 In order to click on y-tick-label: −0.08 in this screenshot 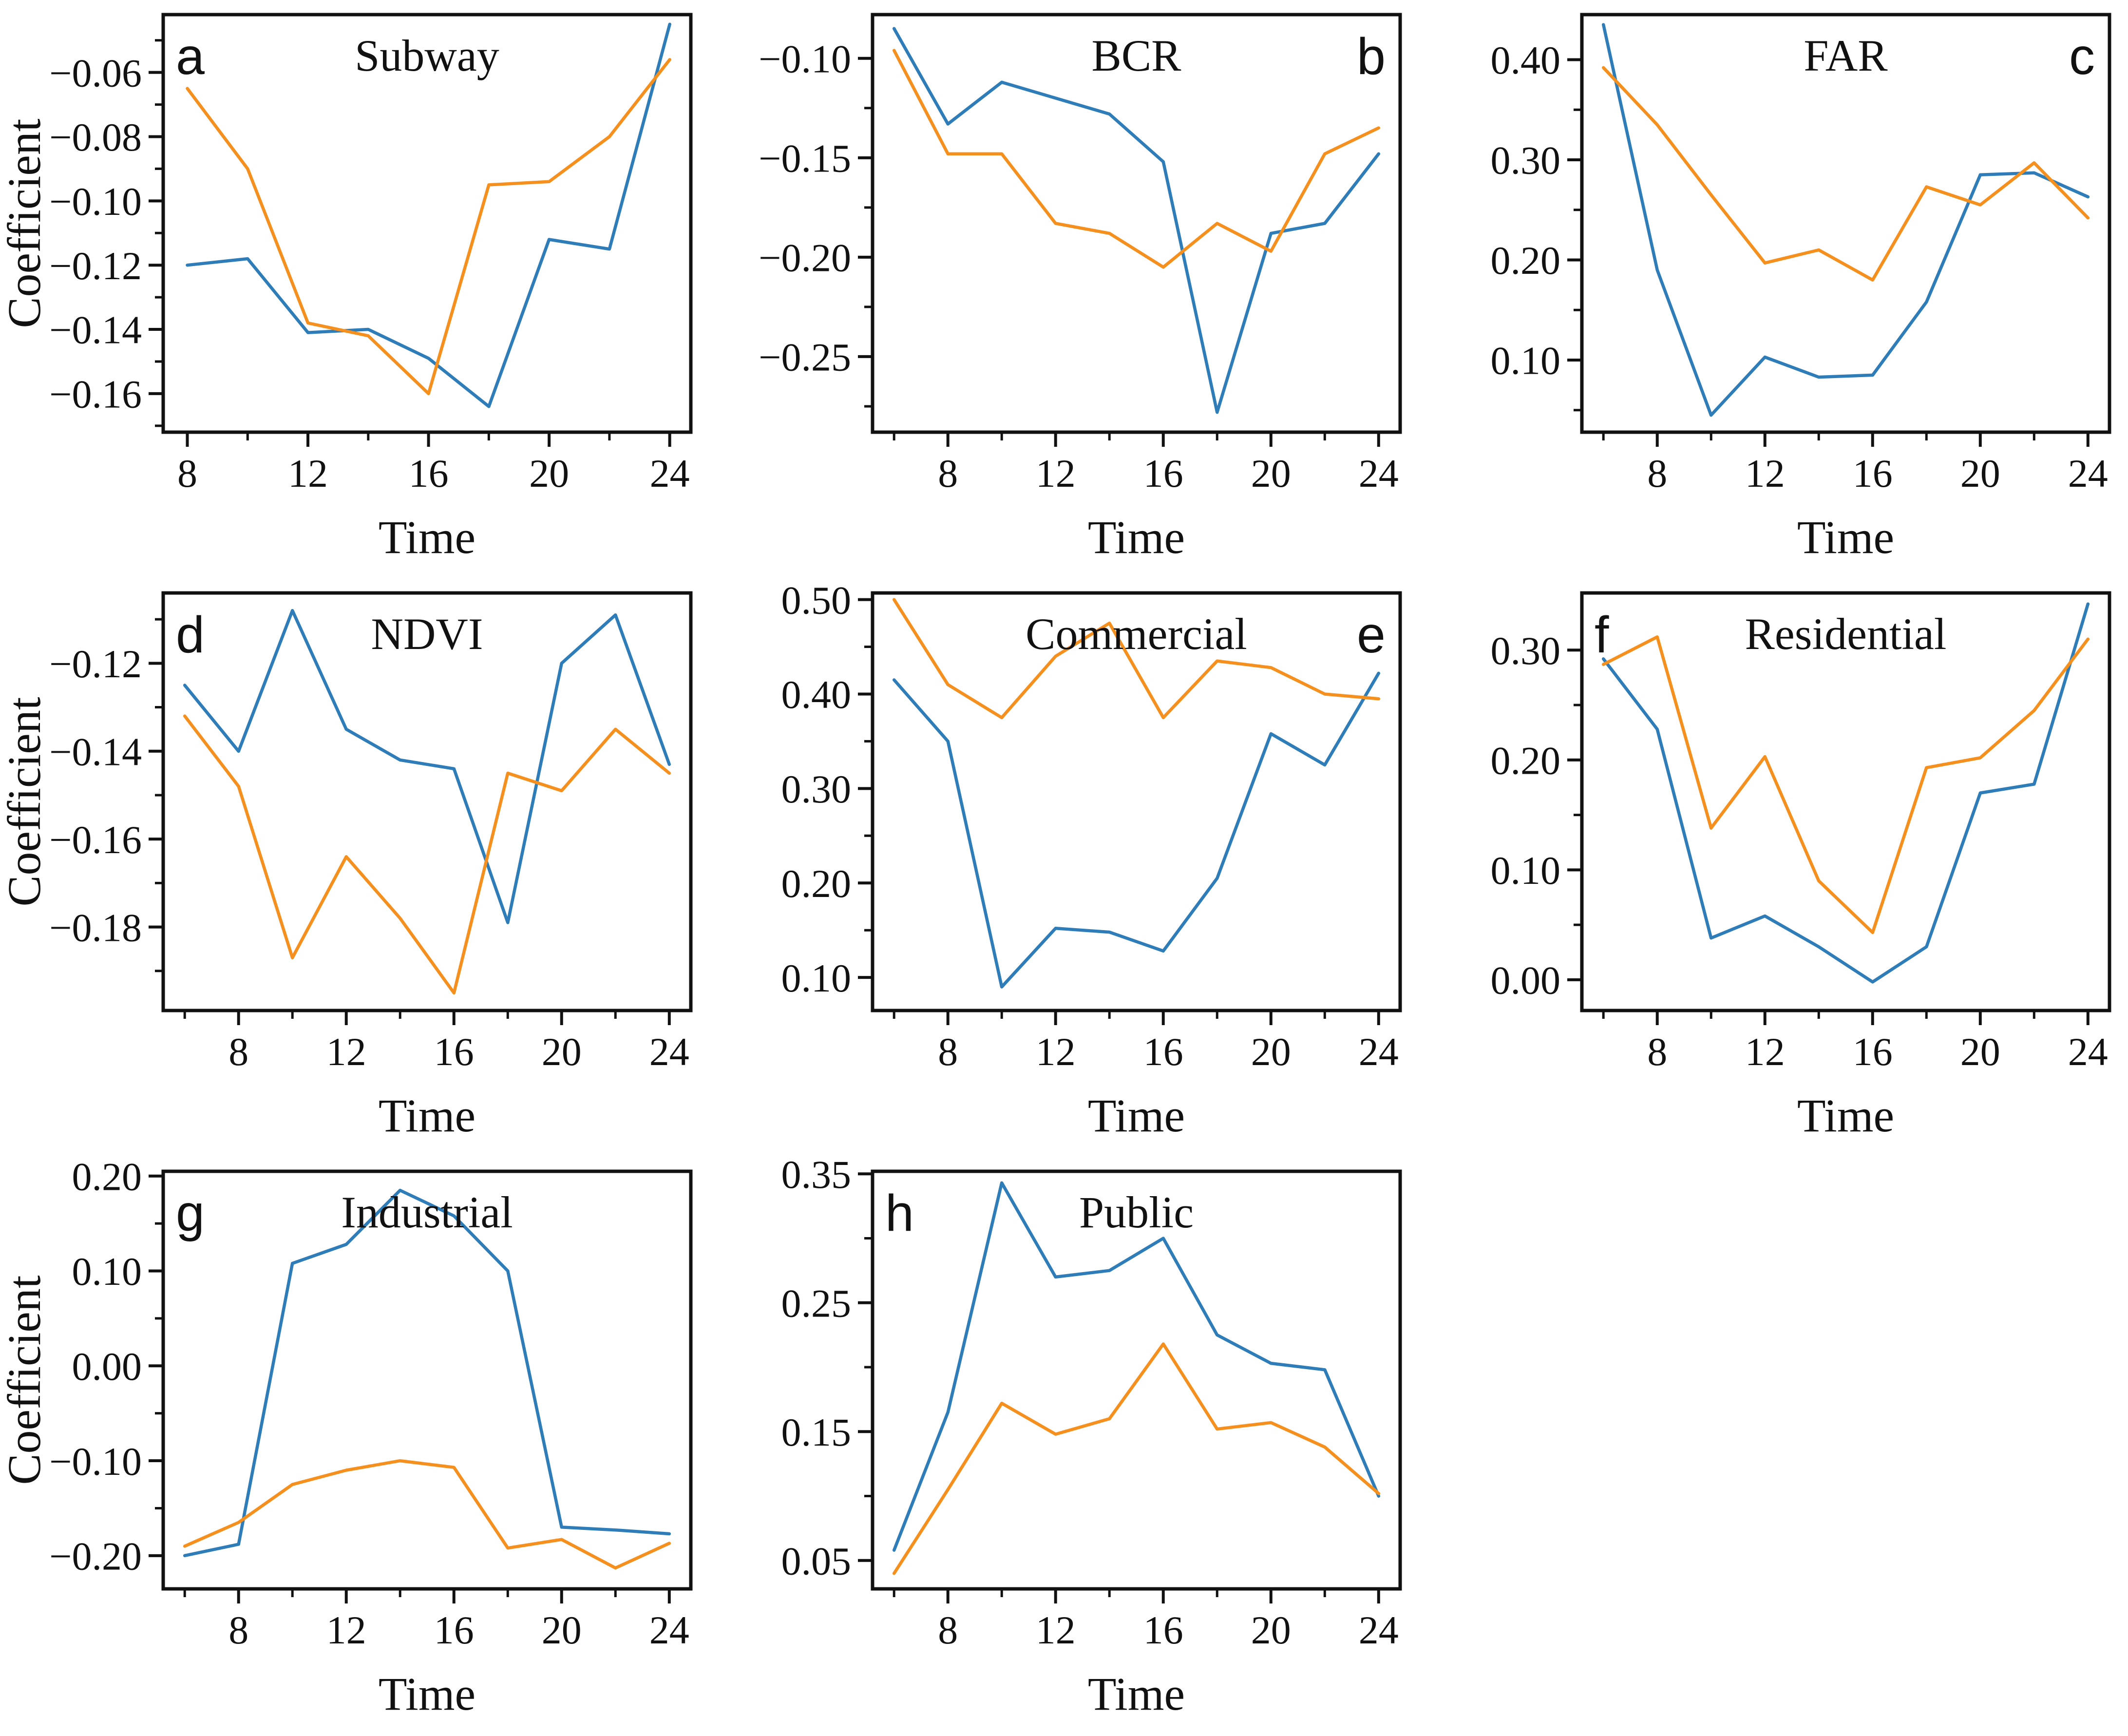, I will do `click(95, 137)`.